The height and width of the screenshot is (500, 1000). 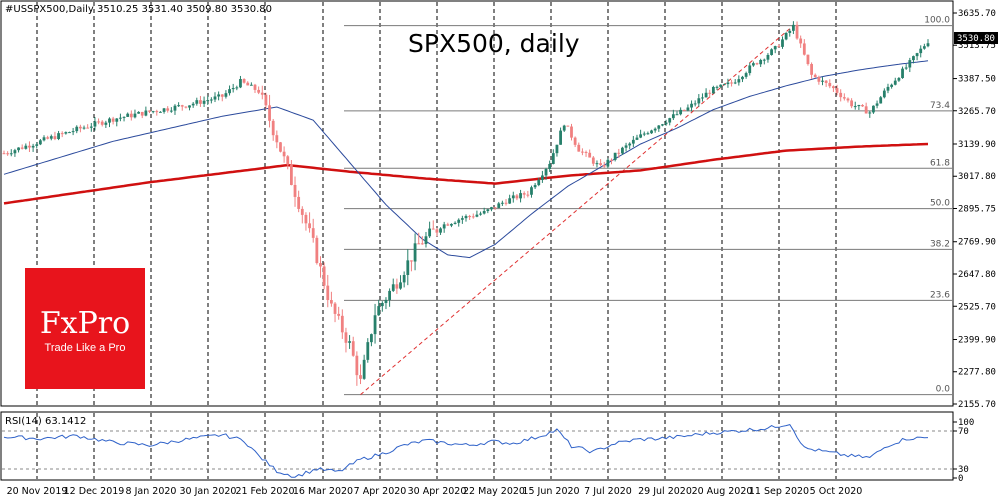 I want to click on x-tick-label: 12 Dec 2019, so click(x=94, y=491).